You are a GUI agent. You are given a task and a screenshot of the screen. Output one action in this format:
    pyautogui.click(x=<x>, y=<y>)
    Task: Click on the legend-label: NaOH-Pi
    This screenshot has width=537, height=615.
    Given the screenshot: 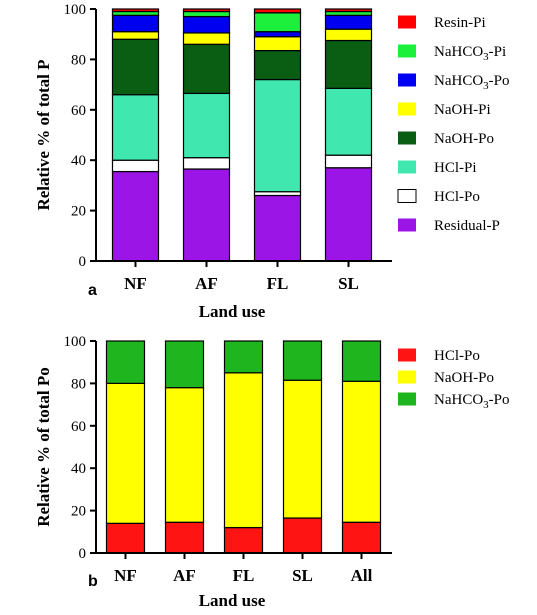 What is the action you would take?
    pyautogui.click(x=462, y=110)
    